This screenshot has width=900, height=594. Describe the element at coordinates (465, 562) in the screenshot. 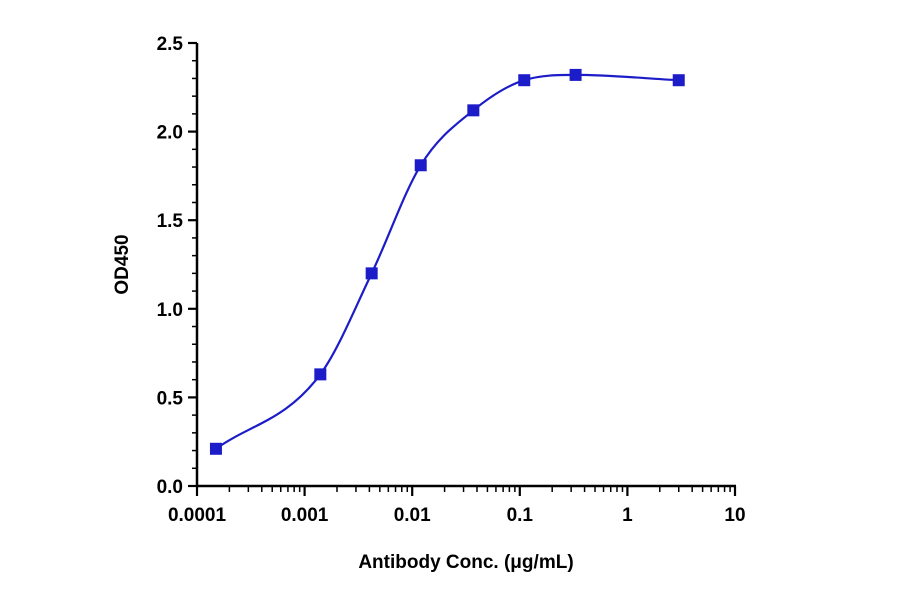

I see `x-axis-title: Antibody Conc. (μg/mL)` at that location.